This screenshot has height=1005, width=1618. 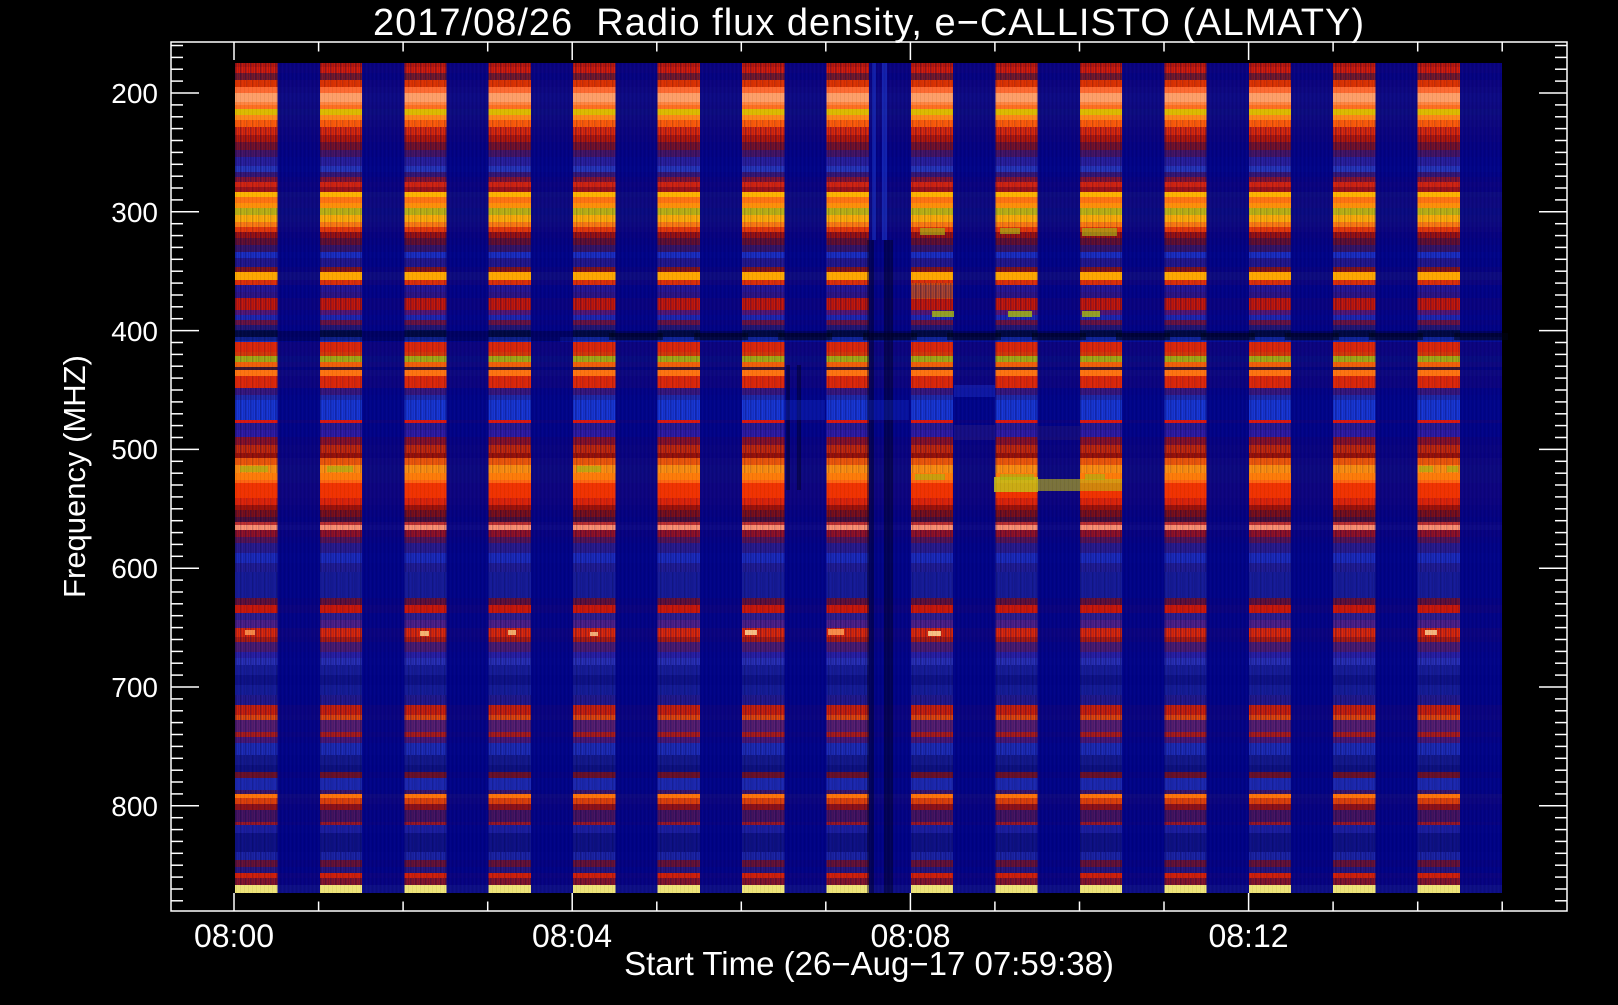 I want to click on svg-text: 800, so click(x=134, y=806).